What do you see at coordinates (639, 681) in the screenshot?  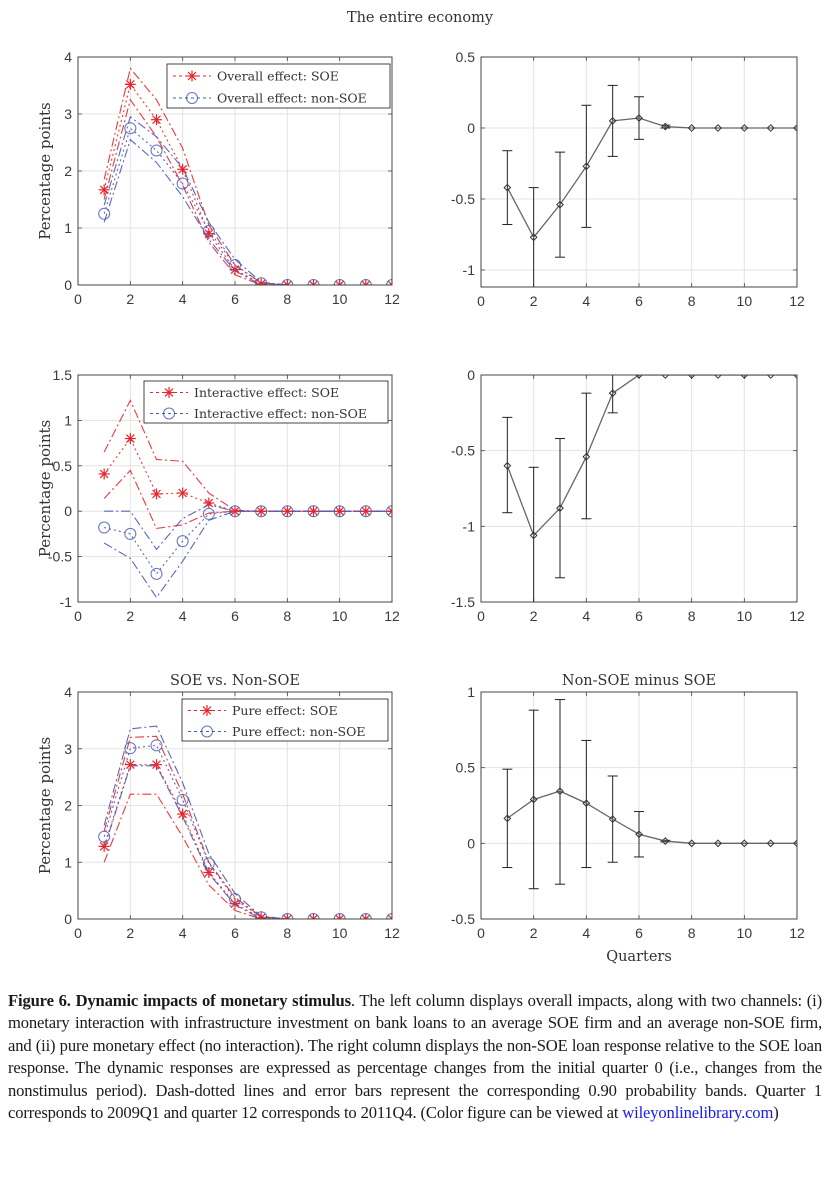 I see `panel-title: Non-SOE minus SOE` at bounding box center [639, 681].